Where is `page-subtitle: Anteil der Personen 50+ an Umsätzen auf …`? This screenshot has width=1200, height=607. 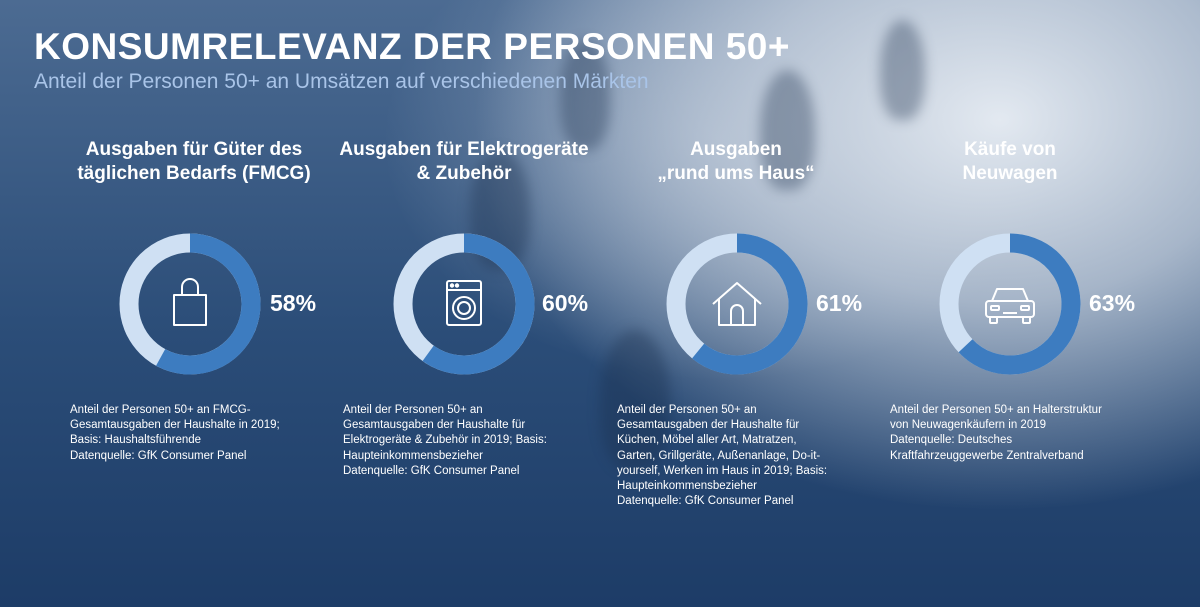 page-subtitle: Anteil der Personen 50+ an Umsätzen auf … is located at coordinates (341, 81).